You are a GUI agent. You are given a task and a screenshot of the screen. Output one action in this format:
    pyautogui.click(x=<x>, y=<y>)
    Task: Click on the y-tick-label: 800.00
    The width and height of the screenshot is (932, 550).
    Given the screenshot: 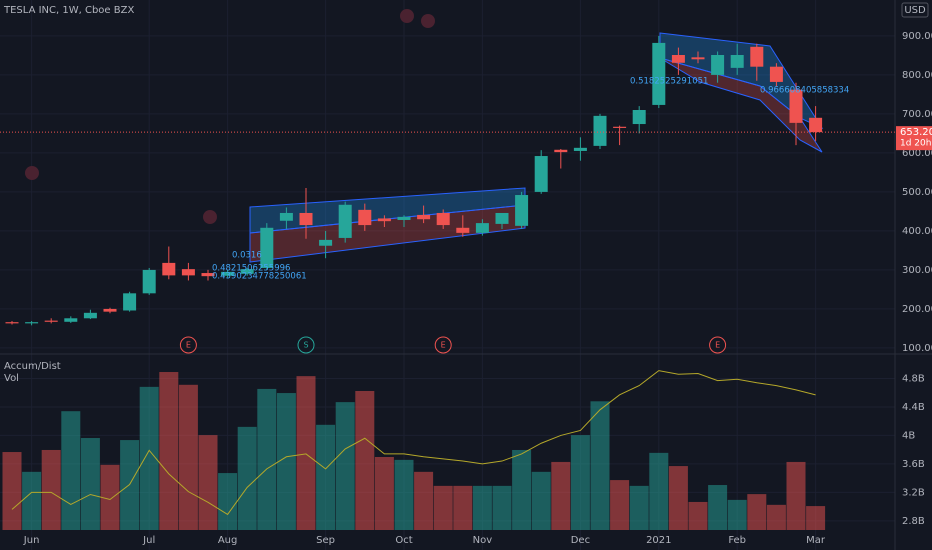 What is the action you would take?
    pyautogui.click(x=917, y=75)
    